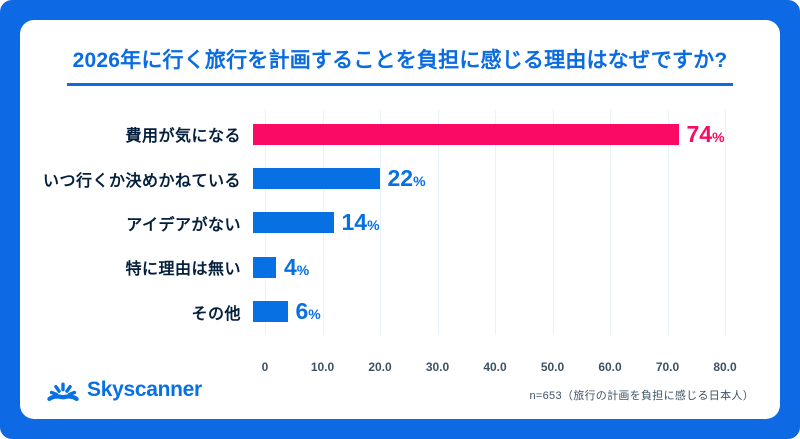 Image resolution: width=800 pixels, height=439 pixels. Describe the element at coordinates (641, 396) in the screenshot. I see `sample-note: n=653（旅行の計画を負担に感じる日本人）` at that location.